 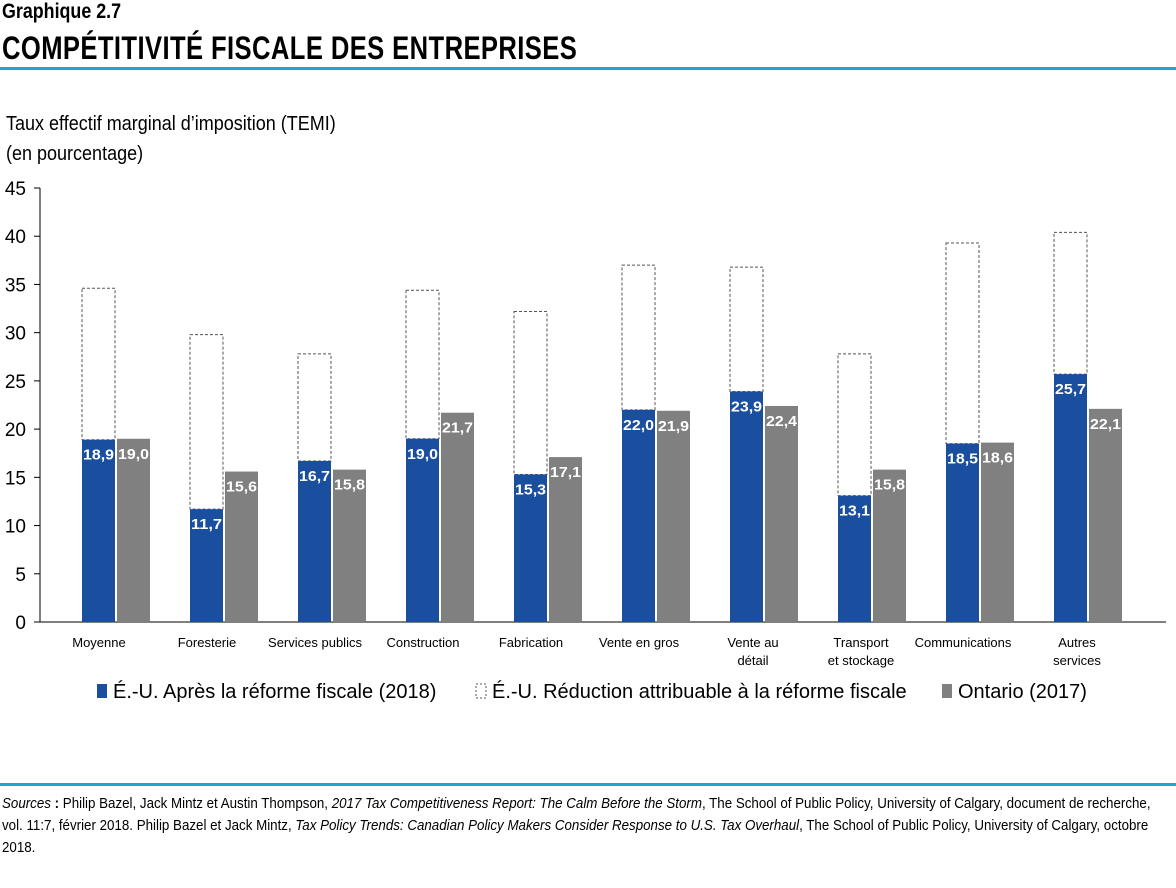 I want to click on title-rule, so click(x=588, y=68).